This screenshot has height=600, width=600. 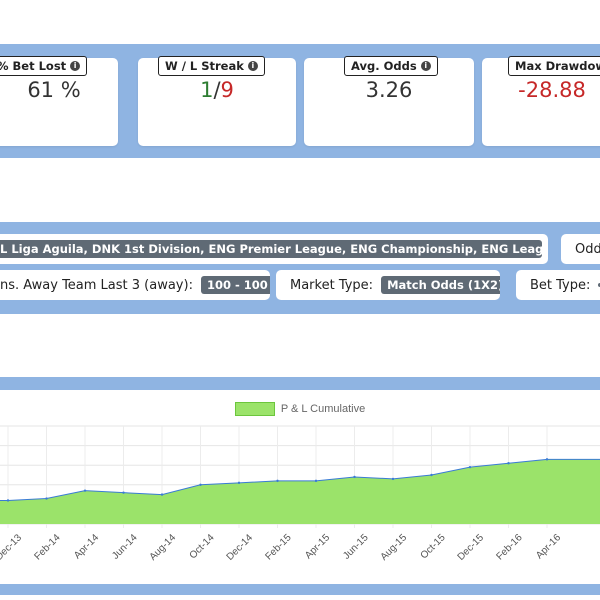 I want to click on series-area, so click(x=300, y=491).